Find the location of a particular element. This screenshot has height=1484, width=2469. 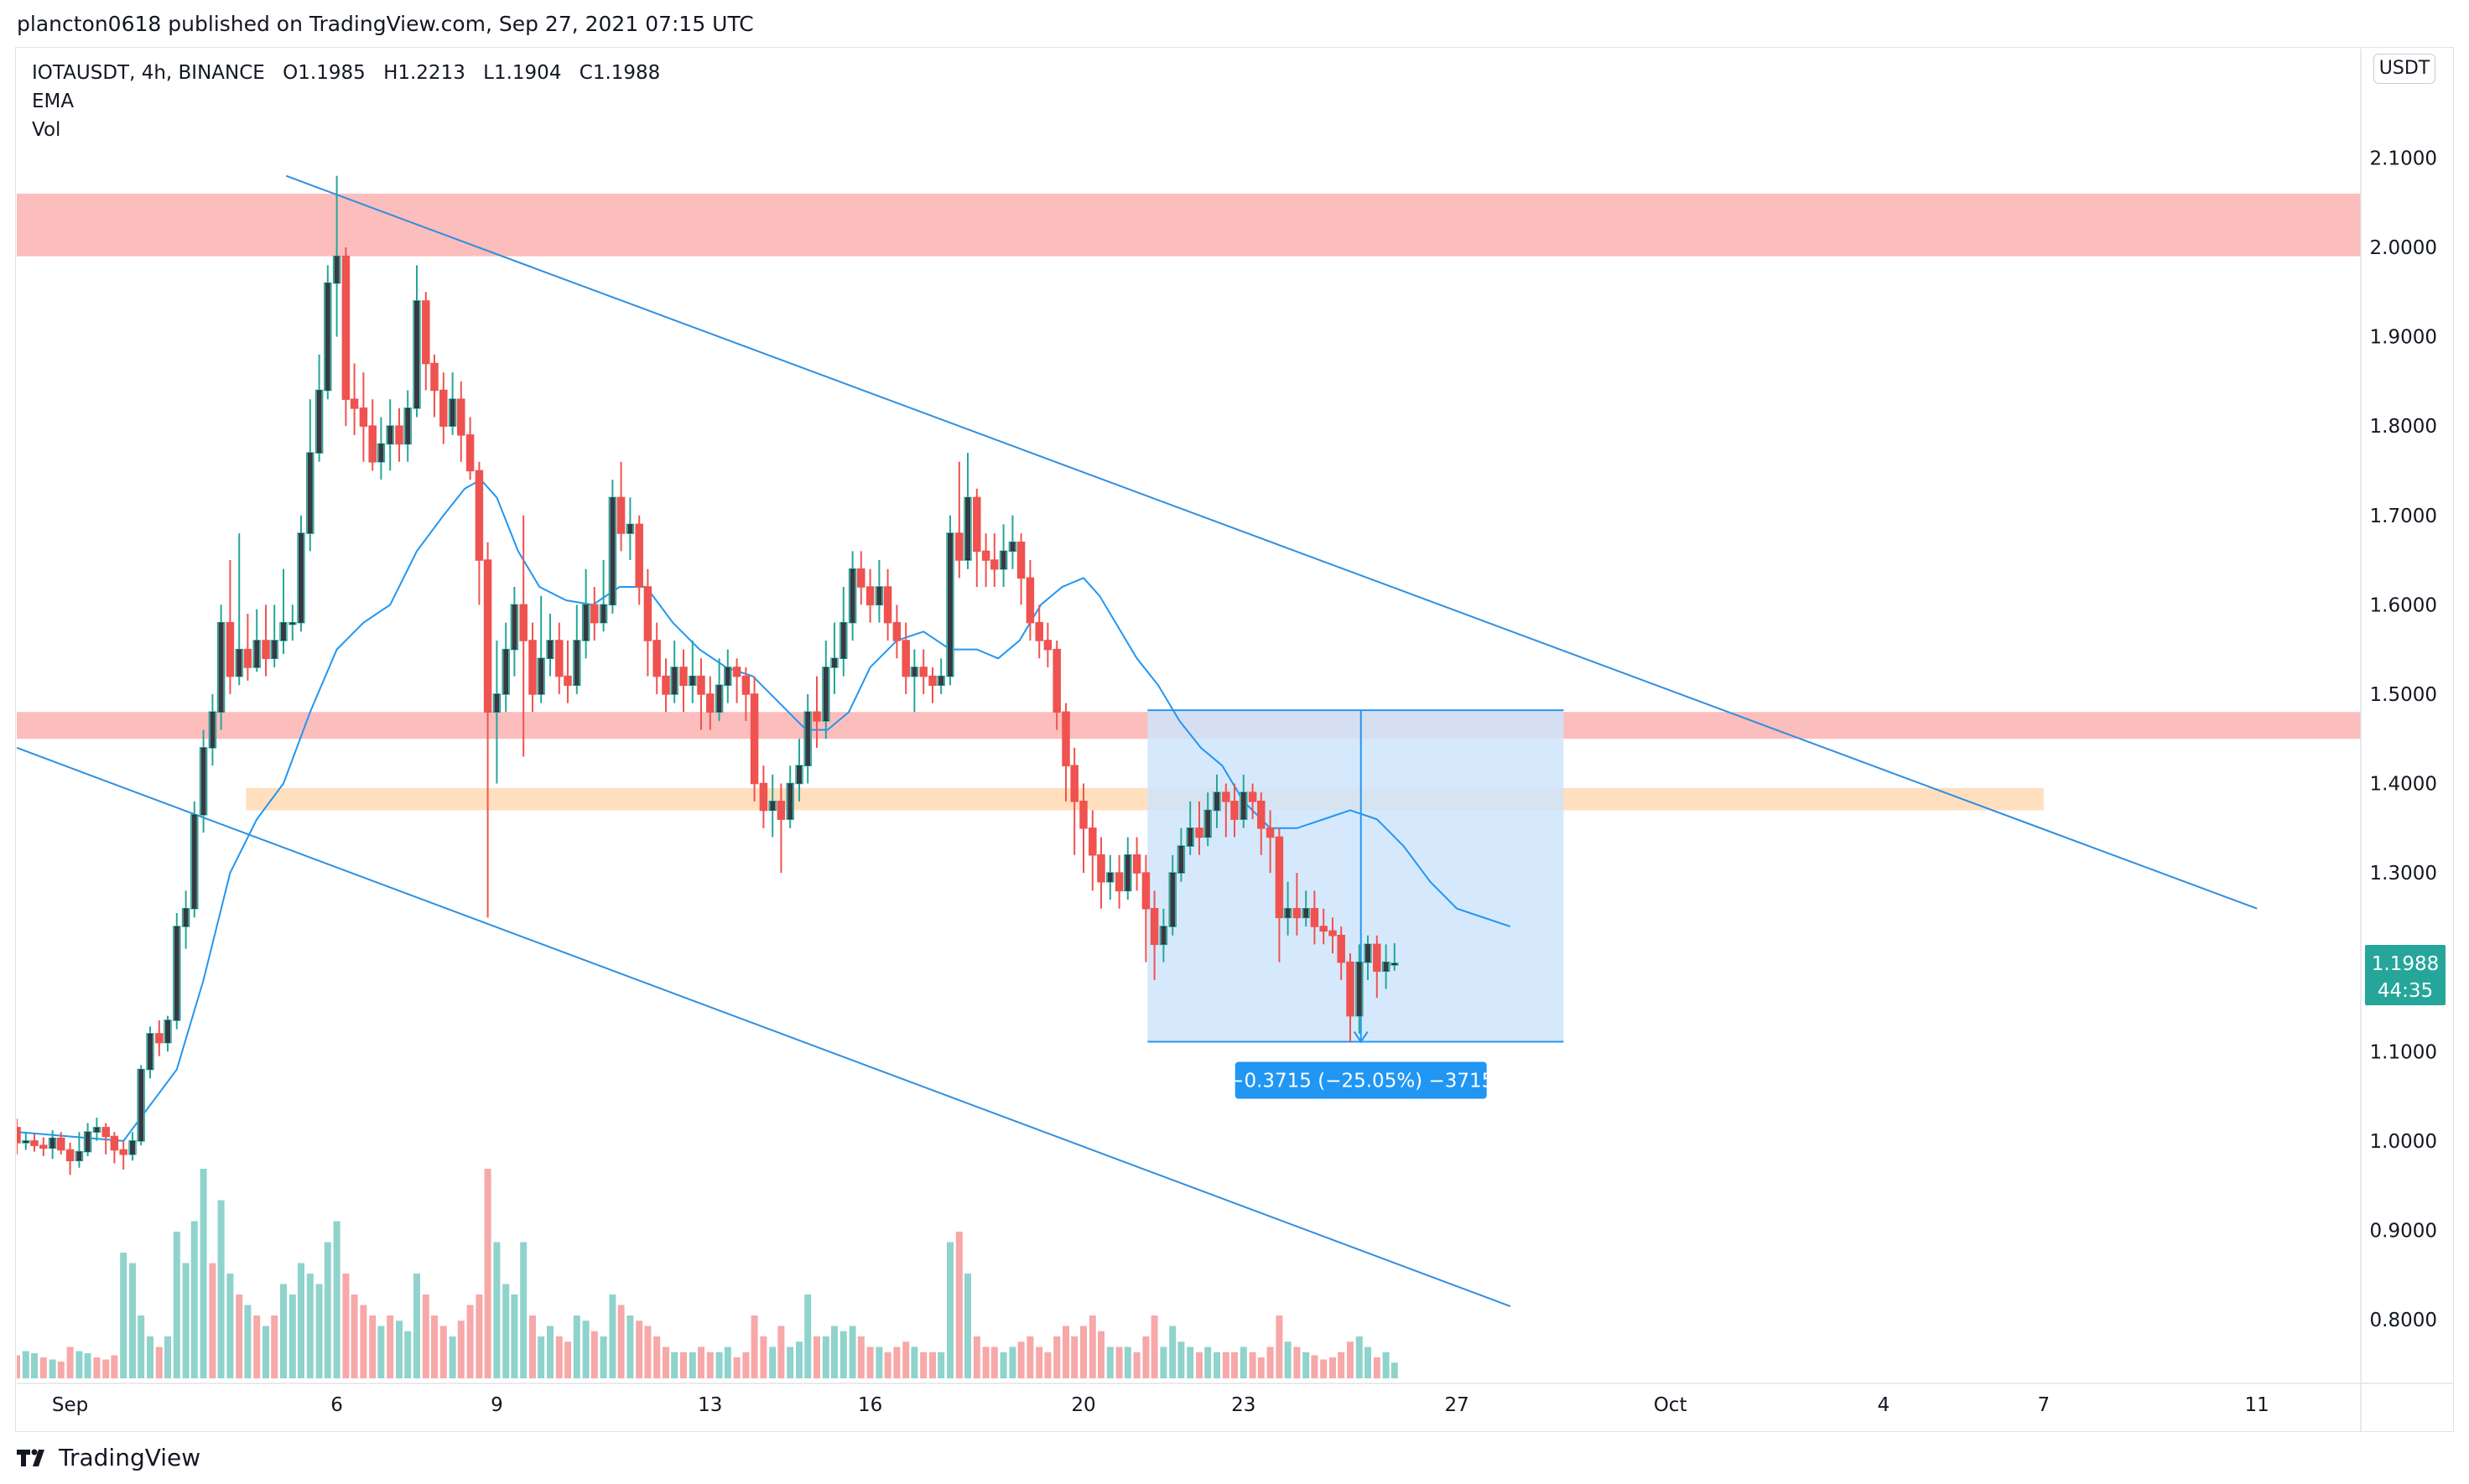

last-price-tag is located at coordinates (2405, 974).